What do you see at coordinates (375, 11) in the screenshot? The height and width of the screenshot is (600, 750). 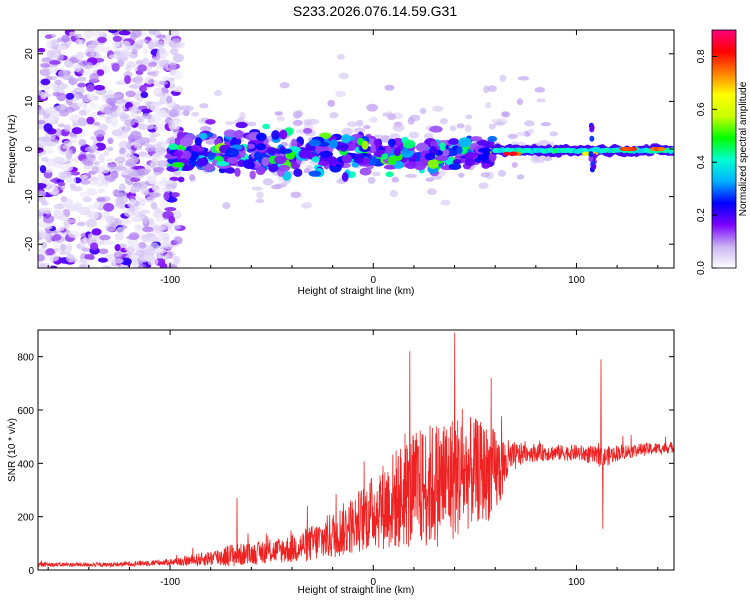 I see `chart-title: S233.2026.076.14.59.G31` at bounding box center [375, 11].